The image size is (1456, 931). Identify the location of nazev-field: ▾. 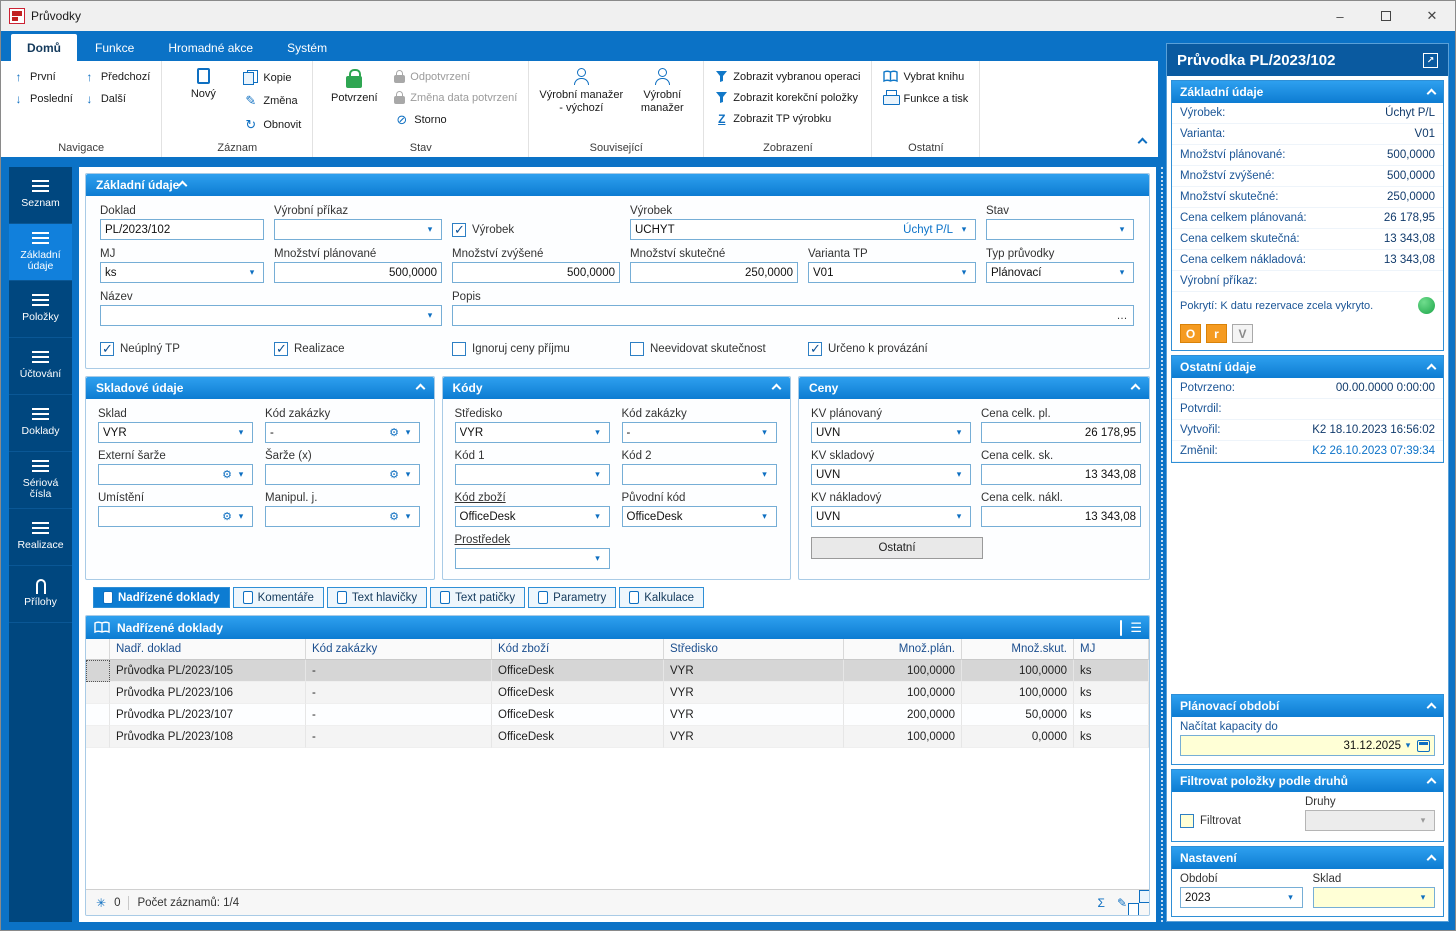
(271, 315).